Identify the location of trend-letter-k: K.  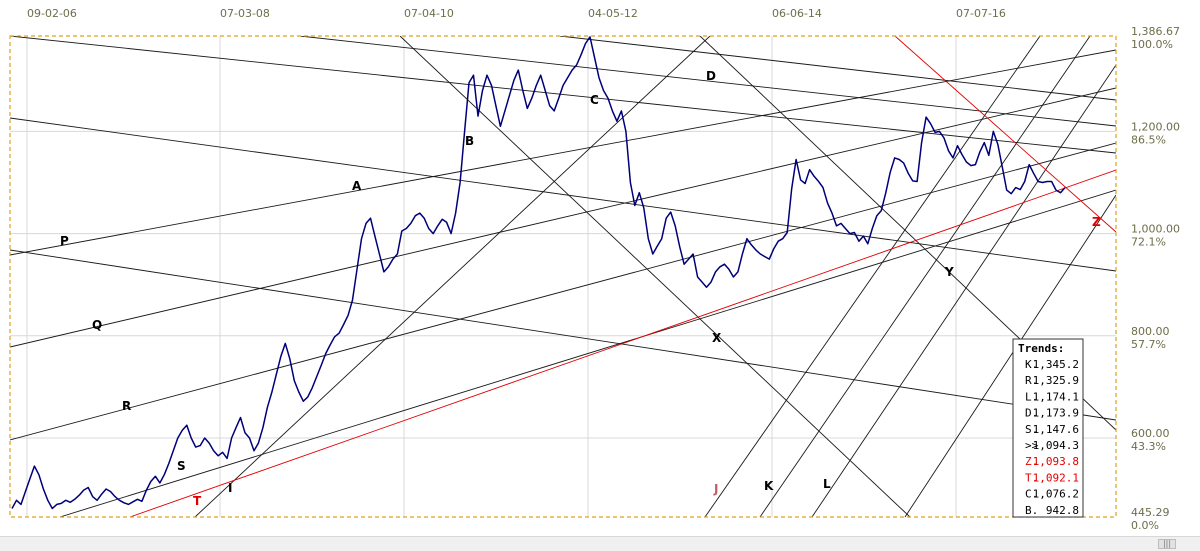
(769, 486).